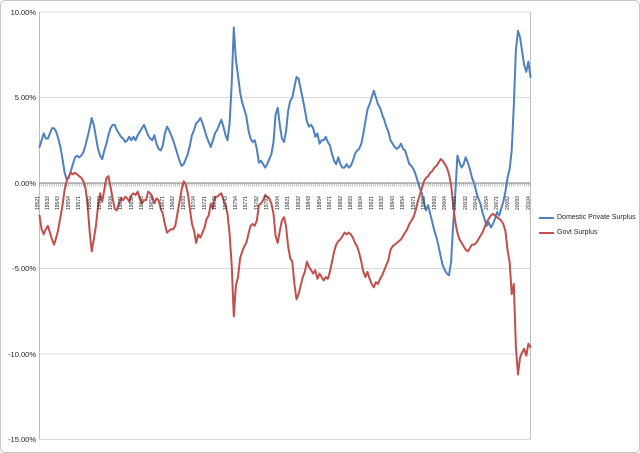 Image resolution: width=640 pixels, height=453 pixels. What do you see at coordinates (110, 203) in the screenshot?
I see `x-axis-label: 19604` at bounding box center [110, 203].